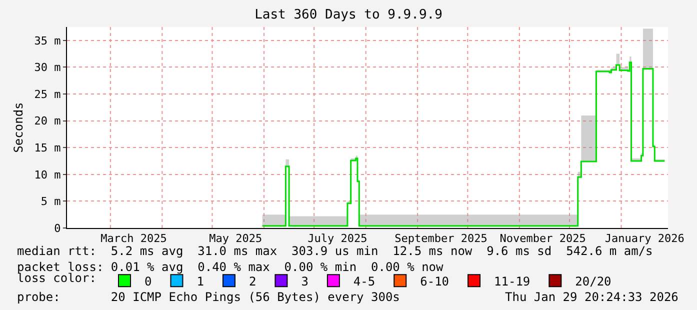 The height and width of the screenshot is (310, 697). I want to click on x-tick-label: September 2025, so click(441, 239).